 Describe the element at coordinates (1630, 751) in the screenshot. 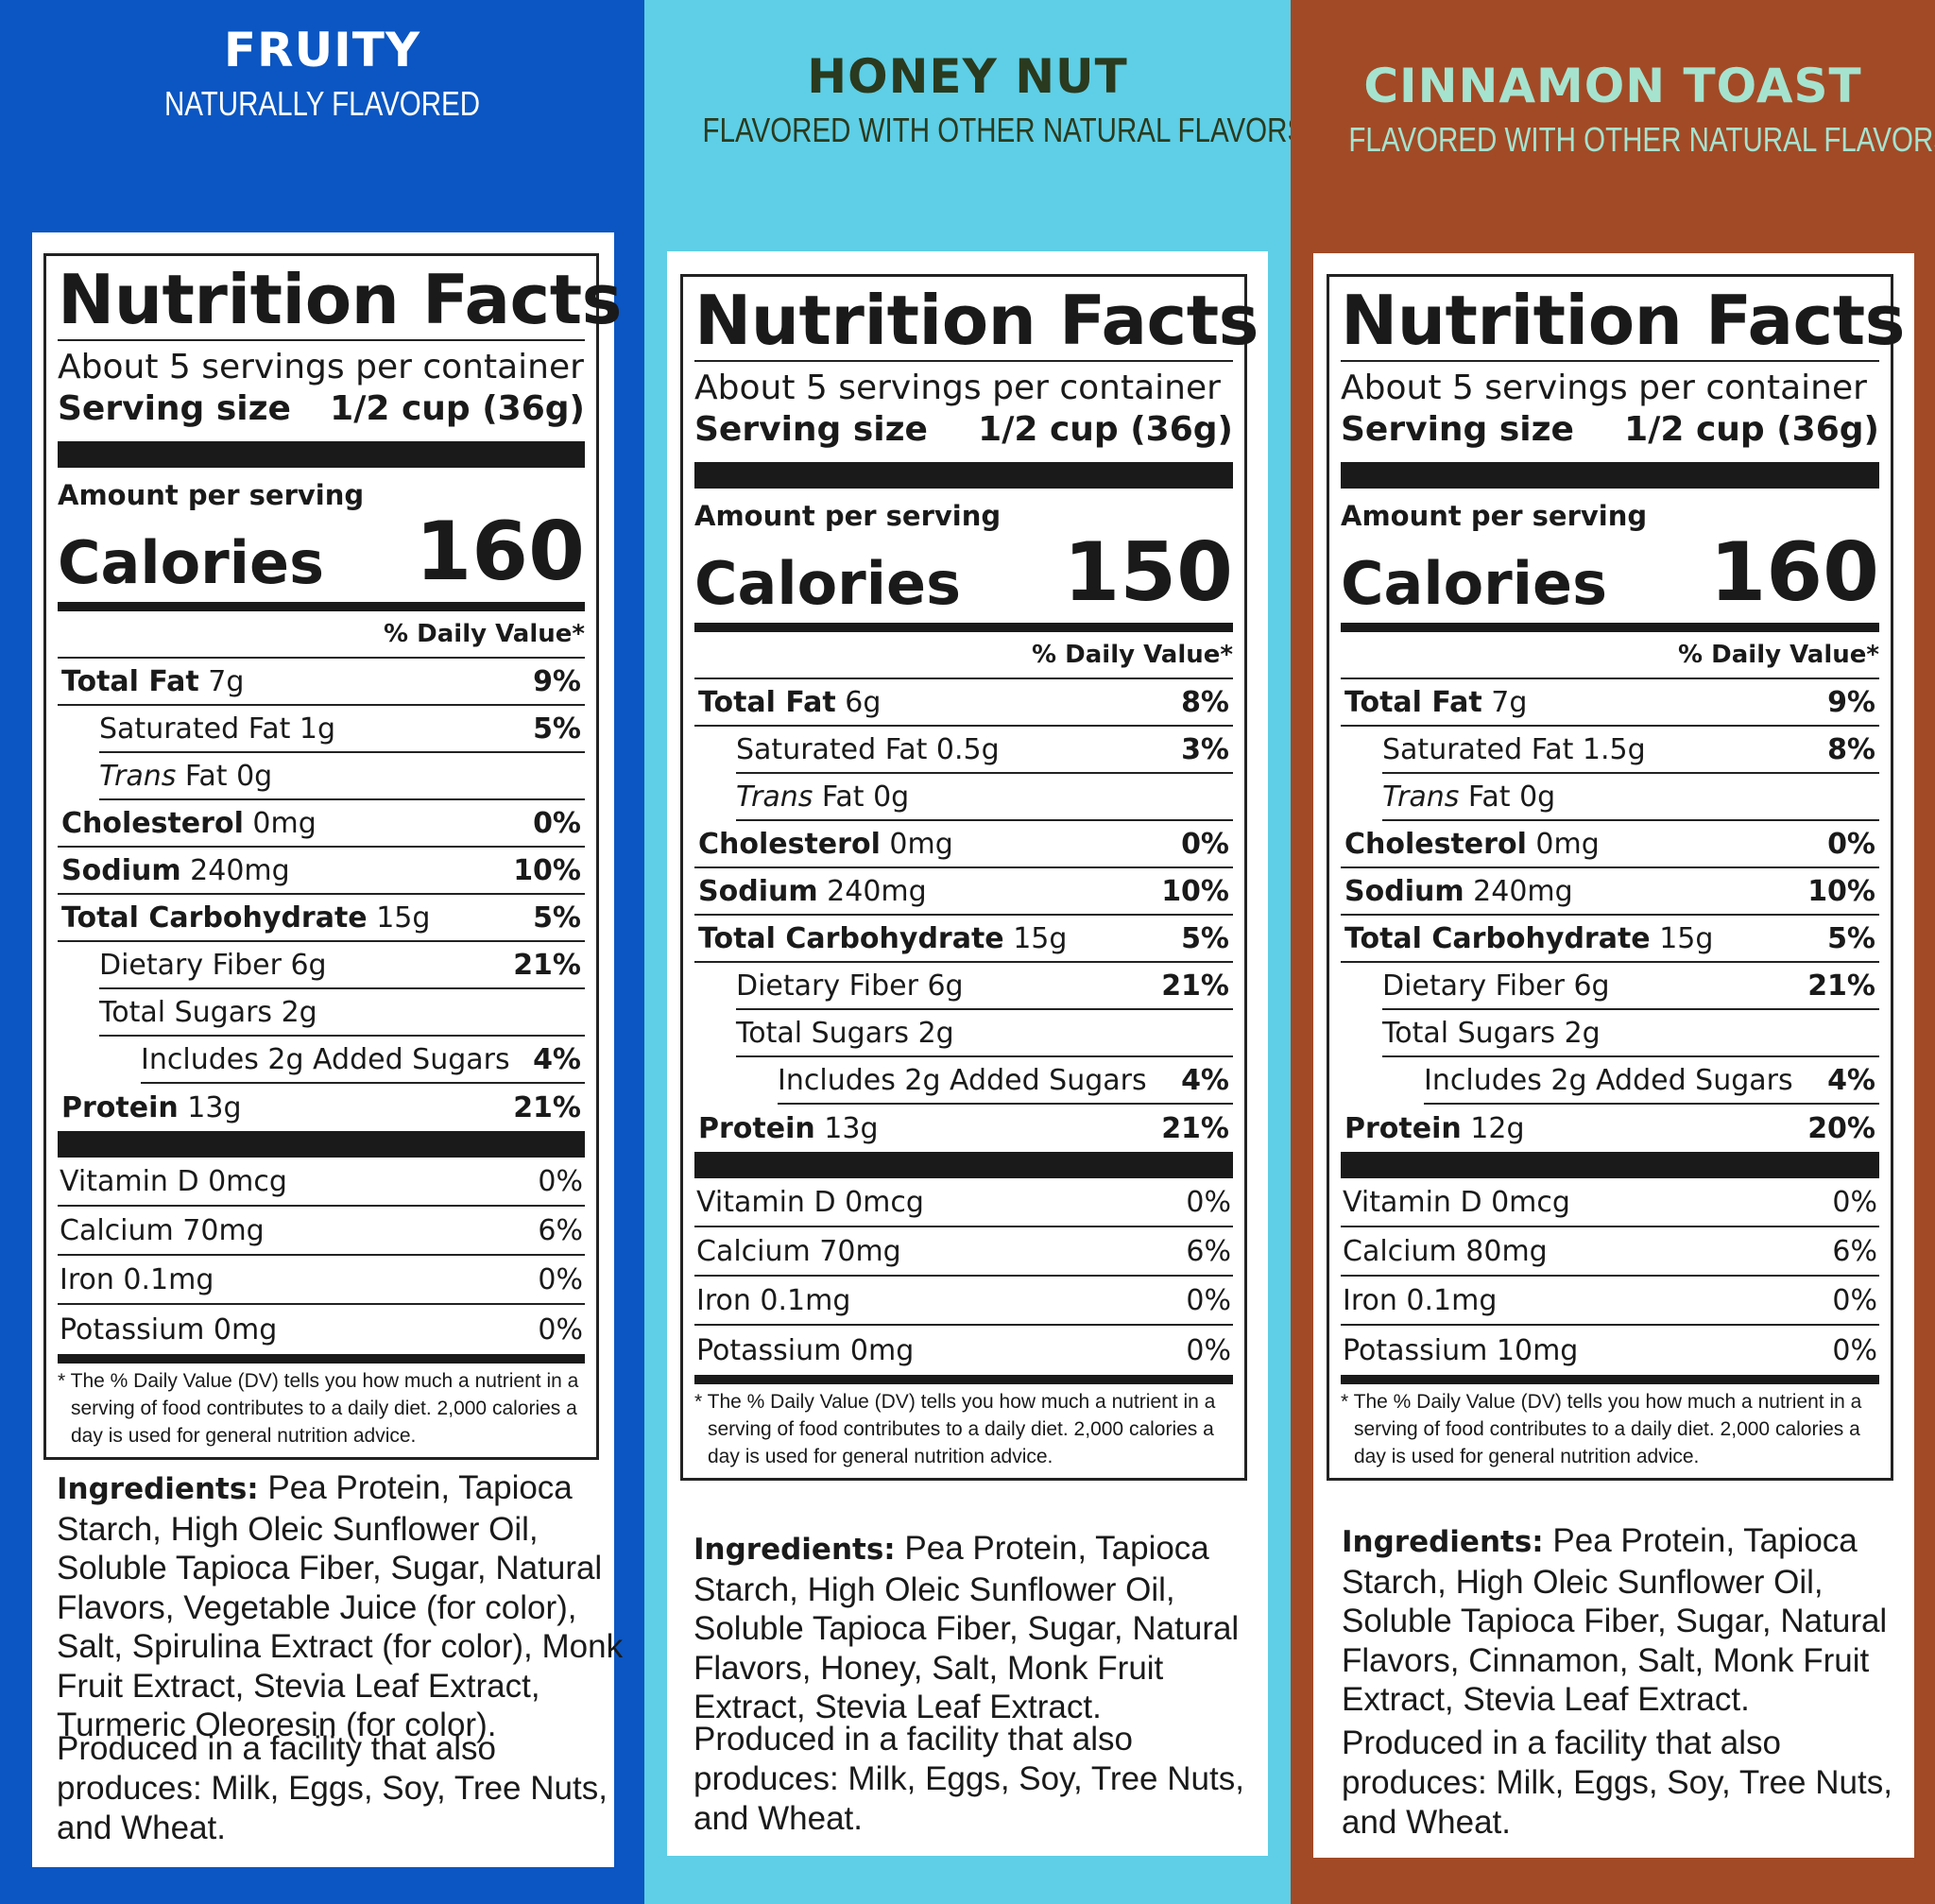

I see `saturated-fat-row: Saturated Fat 1.5g 8%` at that location.